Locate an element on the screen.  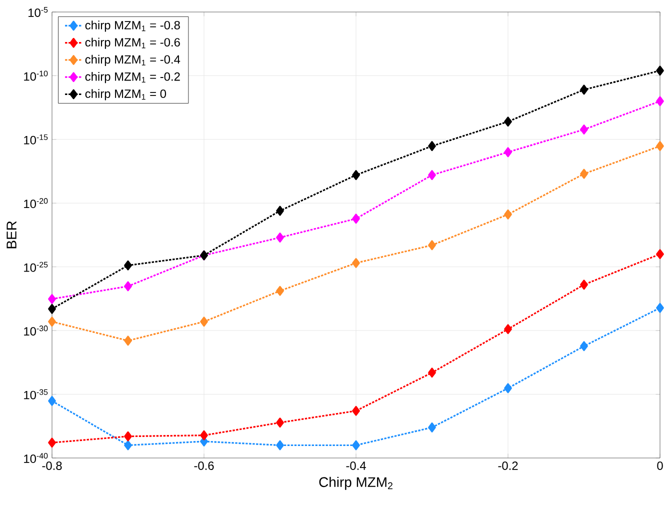
y-tick-label: 10$^{-35}$ is located at coordinates (36, 394).